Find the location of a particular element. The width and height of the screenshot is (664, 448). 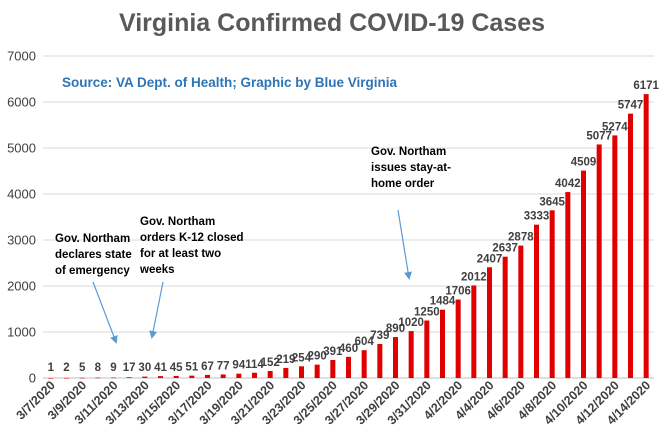

data-label: 152 is located at coordinates (270, 363).